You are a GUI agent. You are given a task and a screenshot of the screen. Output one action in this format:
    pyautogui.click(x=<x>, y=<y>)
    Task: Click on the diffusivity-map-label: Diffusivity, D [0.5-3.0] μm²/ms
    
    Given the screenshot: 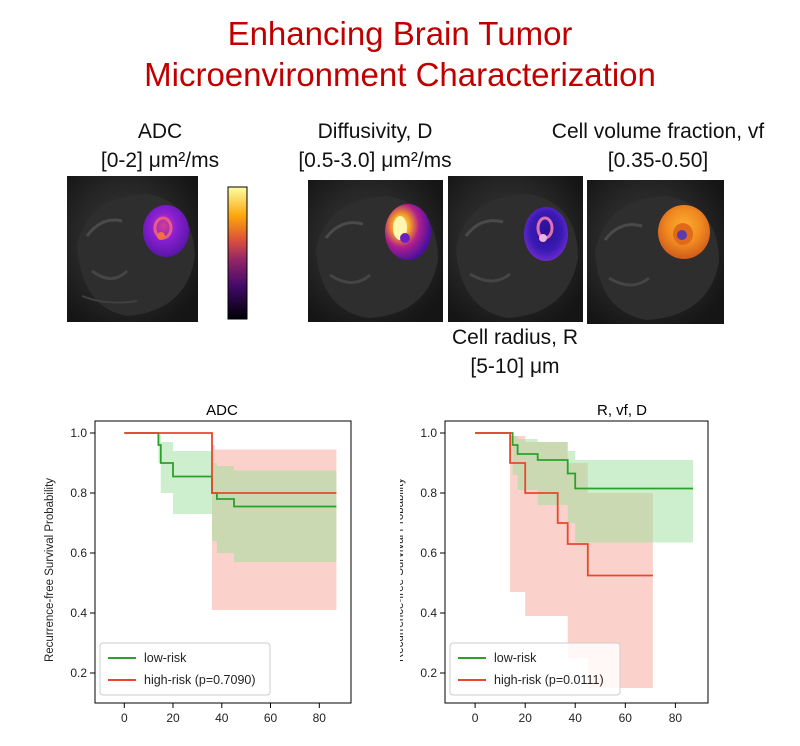 What is the action you would take?
    pyautogui.click(x=375, y=146)
    